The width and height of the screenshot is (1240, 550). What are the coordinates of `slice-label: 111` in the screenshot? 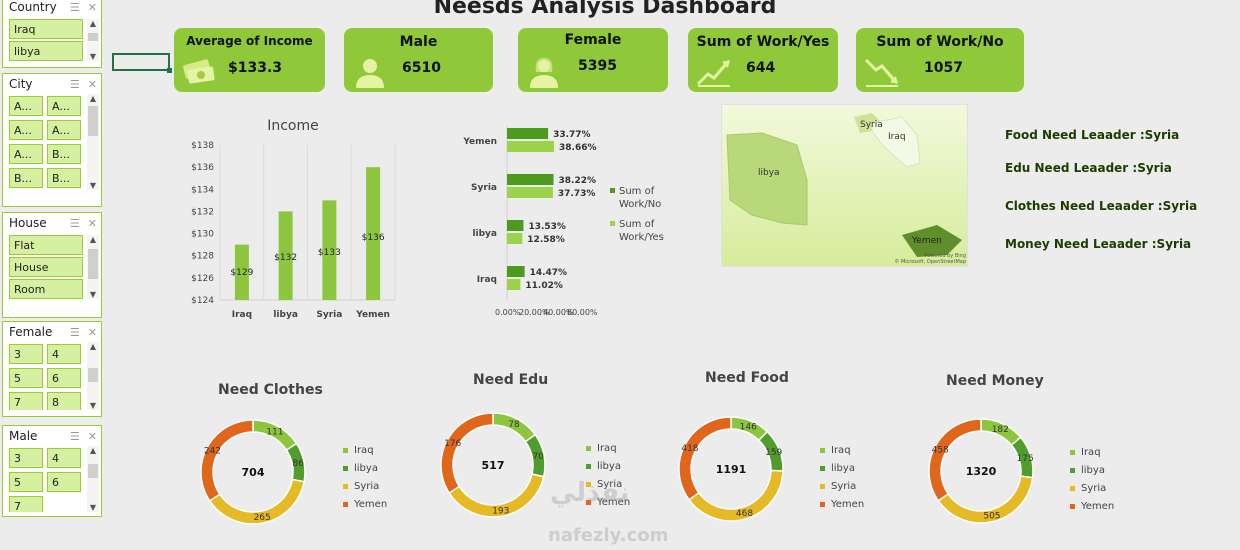 It's located at (274, 433).